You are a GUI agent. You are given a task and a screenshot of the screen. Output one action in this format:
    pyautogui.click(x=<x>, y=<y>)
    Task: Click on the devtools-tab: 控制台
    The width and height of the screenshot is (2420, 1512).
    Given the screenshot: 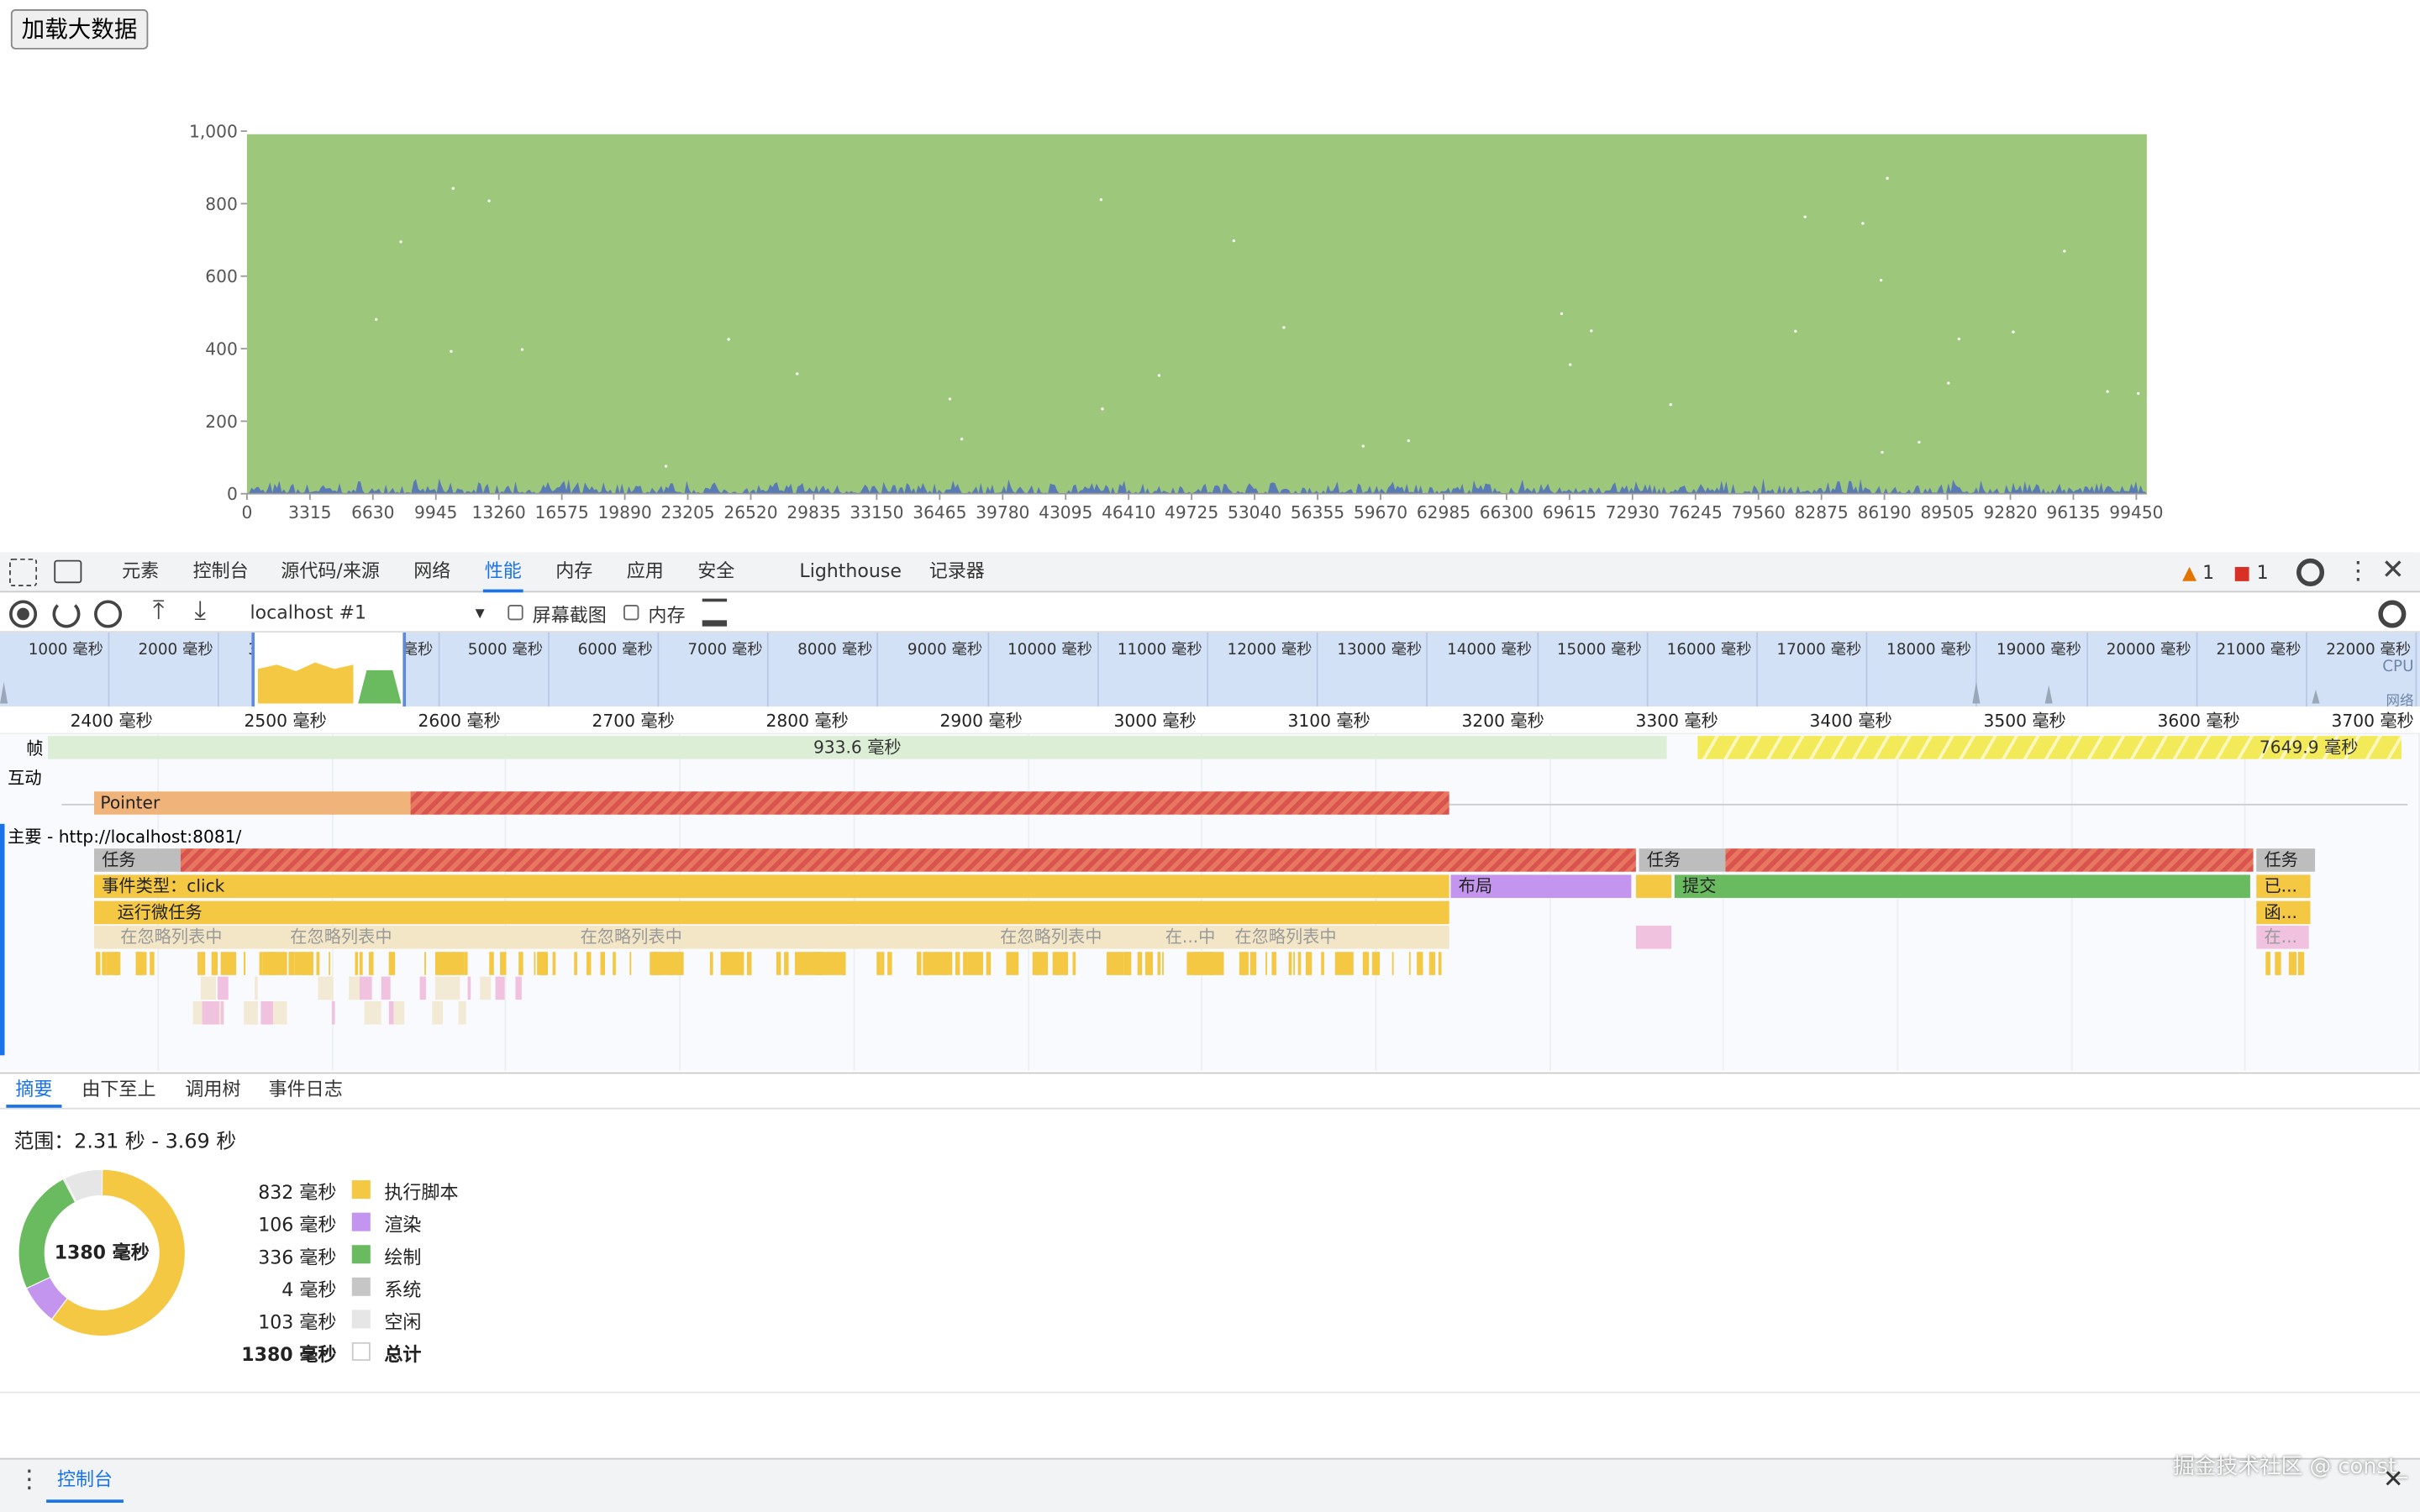 What is the action you would take?
    pyautogui.click(x=220, y=570)
    